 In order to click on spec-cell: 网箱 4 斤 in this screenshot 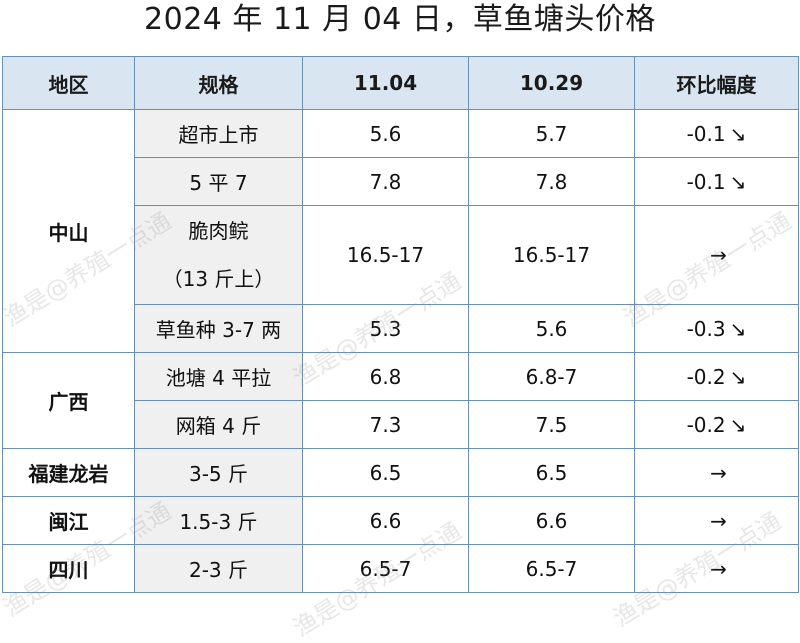, I will do `click(218, 424)`.